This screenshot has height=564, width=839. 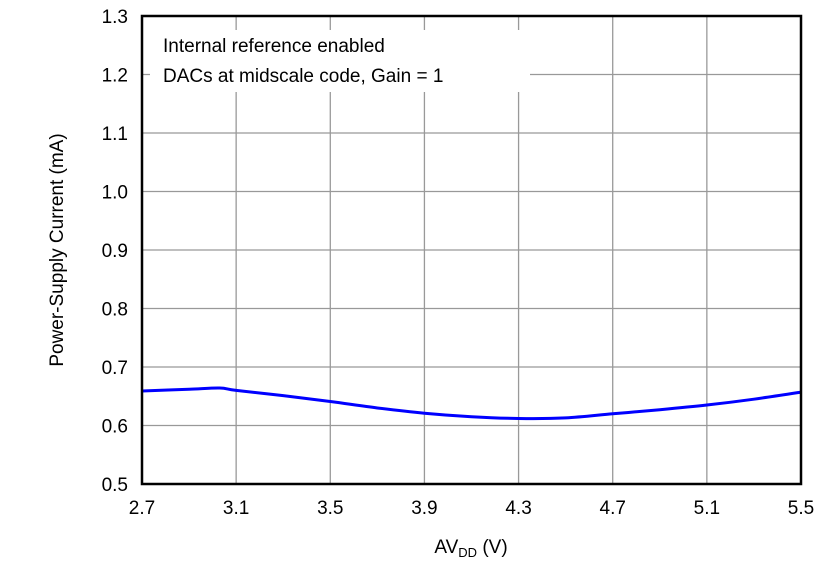 What do you see at coordinates (115, 251) in the screenshot?
I see `y-tick-label: 0.9` at bounding box center [115, 251].